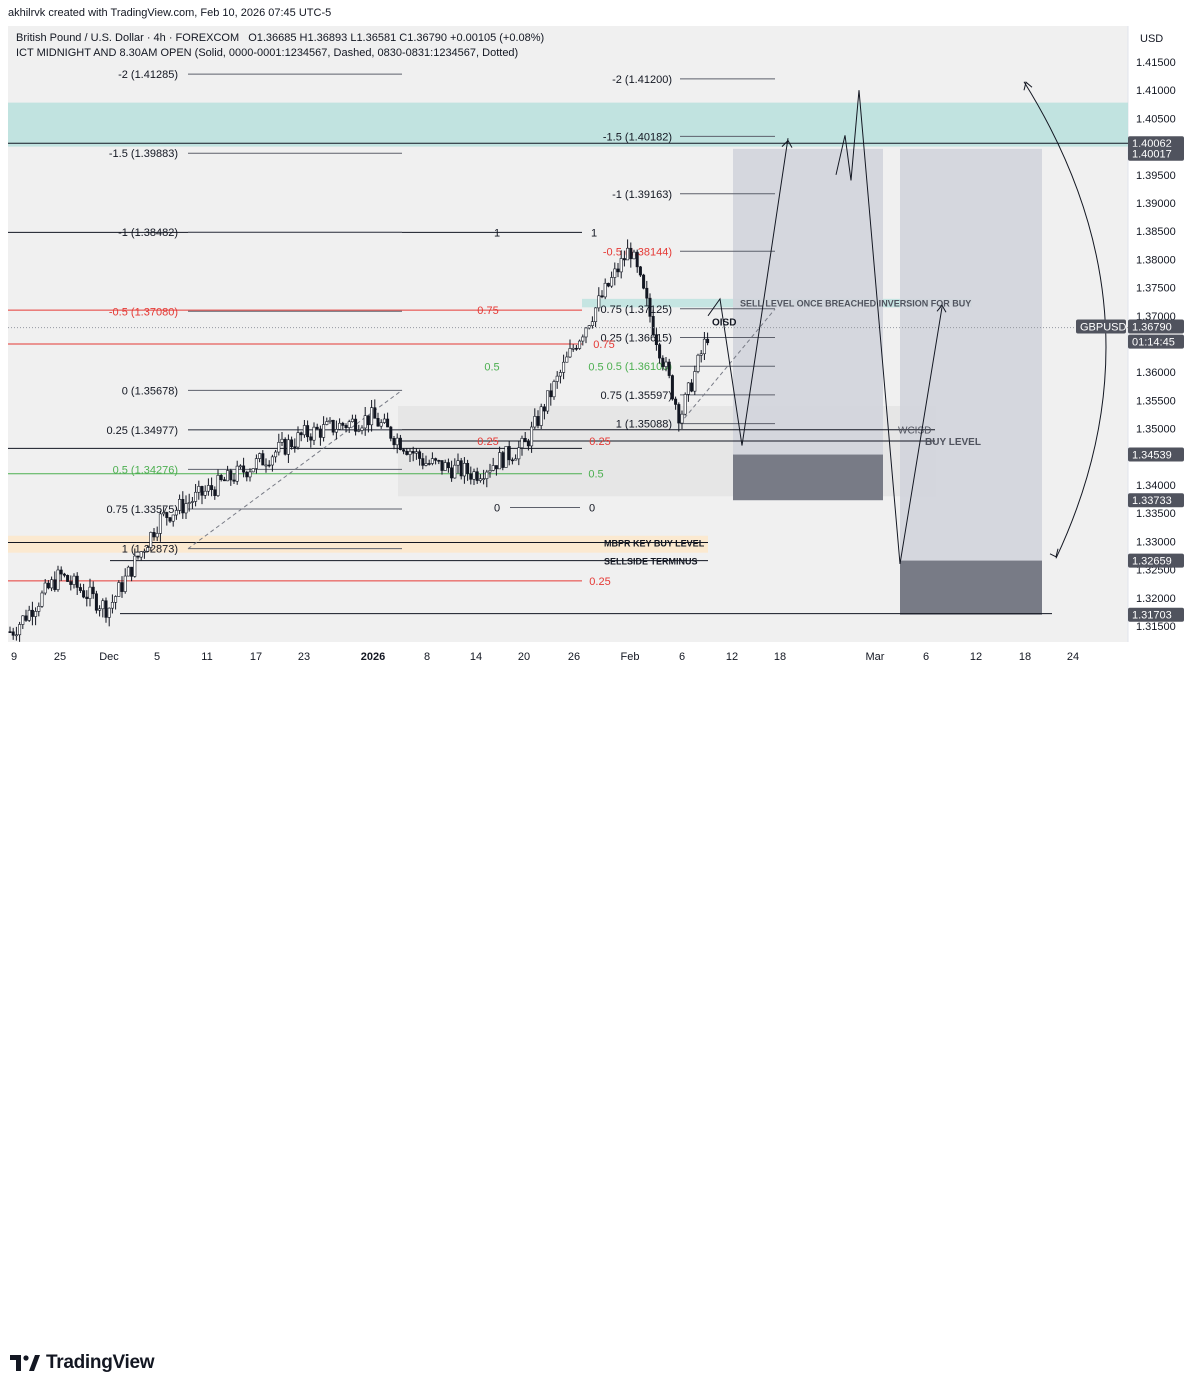 This screenshot has width=1200, height=1374. Describe the element at coordinates (732, 657) in the screenshot. I see `time-tick-14: 12` at that location.